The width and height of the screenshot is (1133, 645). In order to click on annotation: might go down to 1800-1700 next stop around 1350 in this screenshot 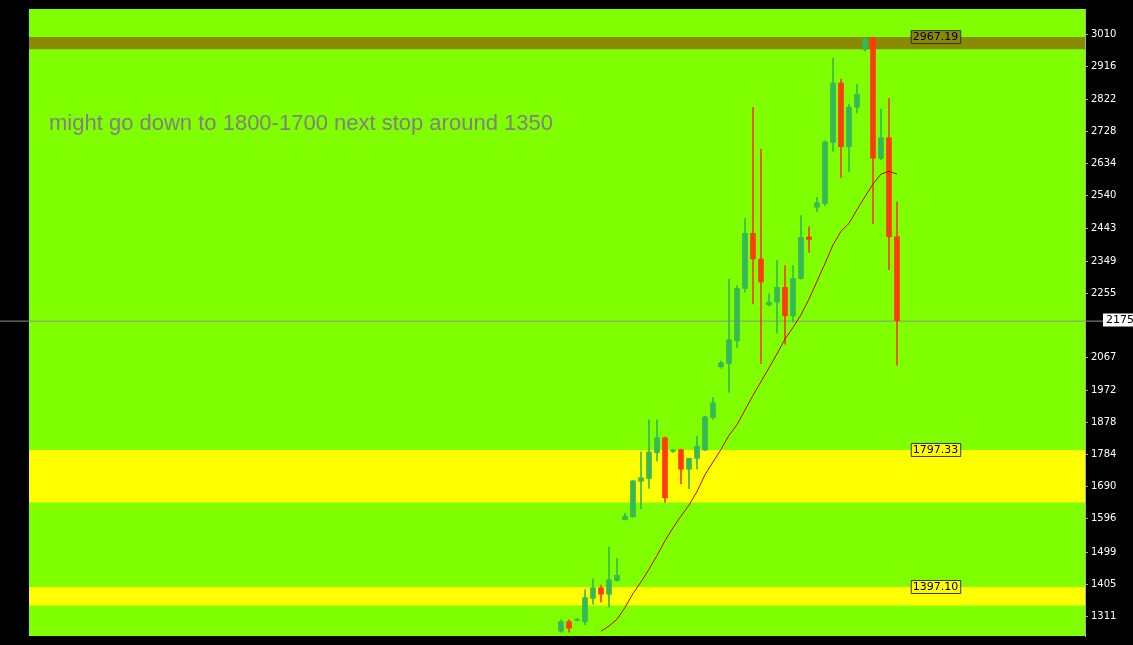, I will do `click(301, 122)`.